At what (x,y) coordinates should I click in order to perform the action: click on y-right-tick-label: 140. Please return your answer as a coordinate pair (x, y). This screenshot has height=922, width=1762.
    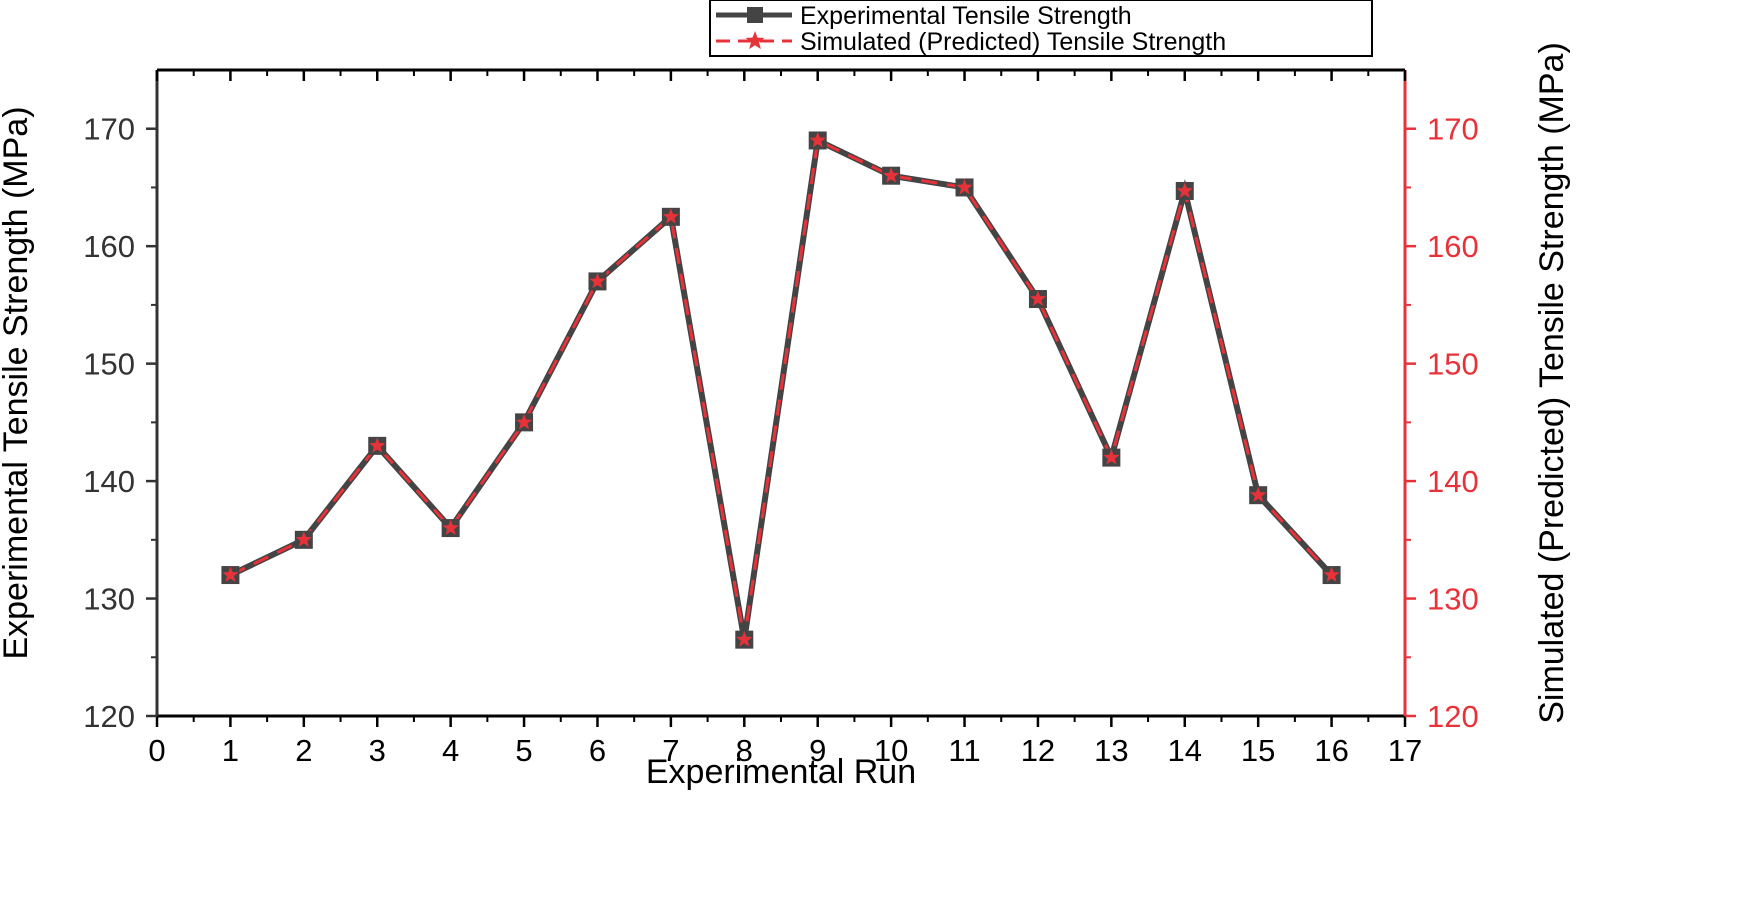
    Looking at the image, I should click on (1453, 481).